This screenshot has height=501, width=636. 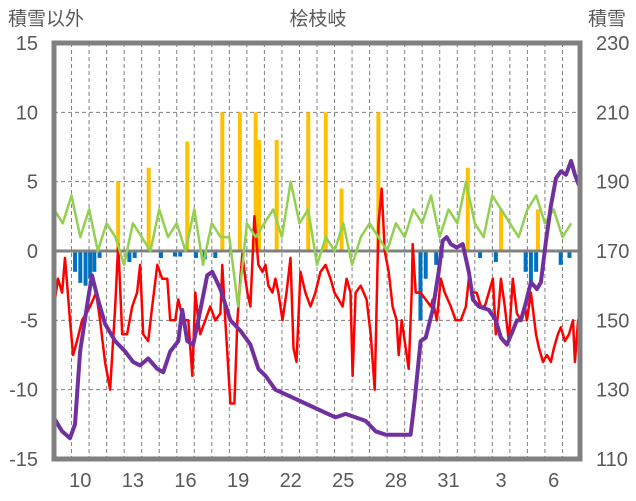 I want to click on chart-title: 桧枝岐, so click(x=317, y=19).